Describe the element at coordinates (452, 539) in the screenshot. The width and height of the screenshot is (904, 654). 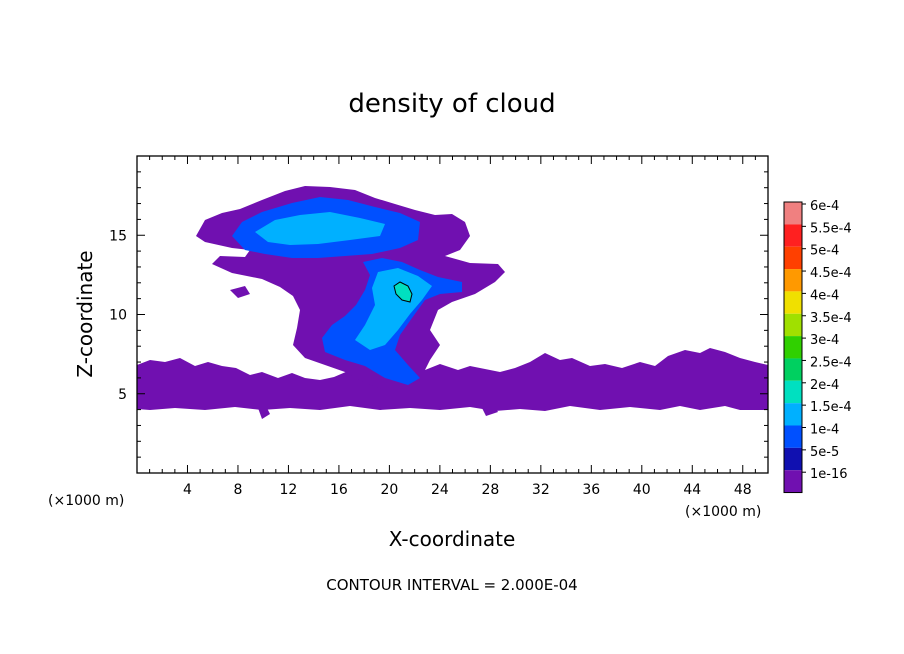
I see `x-axis-label: X-coordinate` at that location.